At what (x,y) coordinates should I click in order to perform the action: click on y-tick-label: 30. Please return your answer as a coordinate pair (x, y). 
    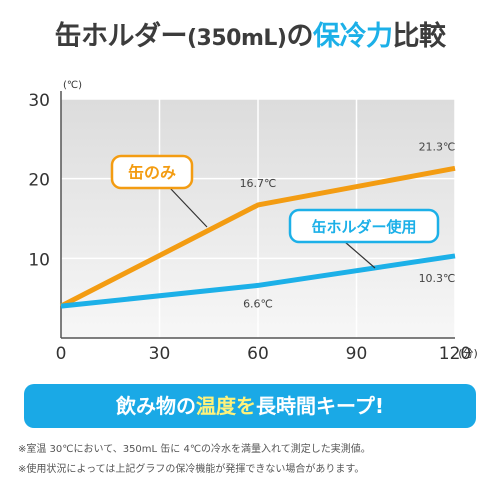
    Looking at the image, I should click on (39, 101).